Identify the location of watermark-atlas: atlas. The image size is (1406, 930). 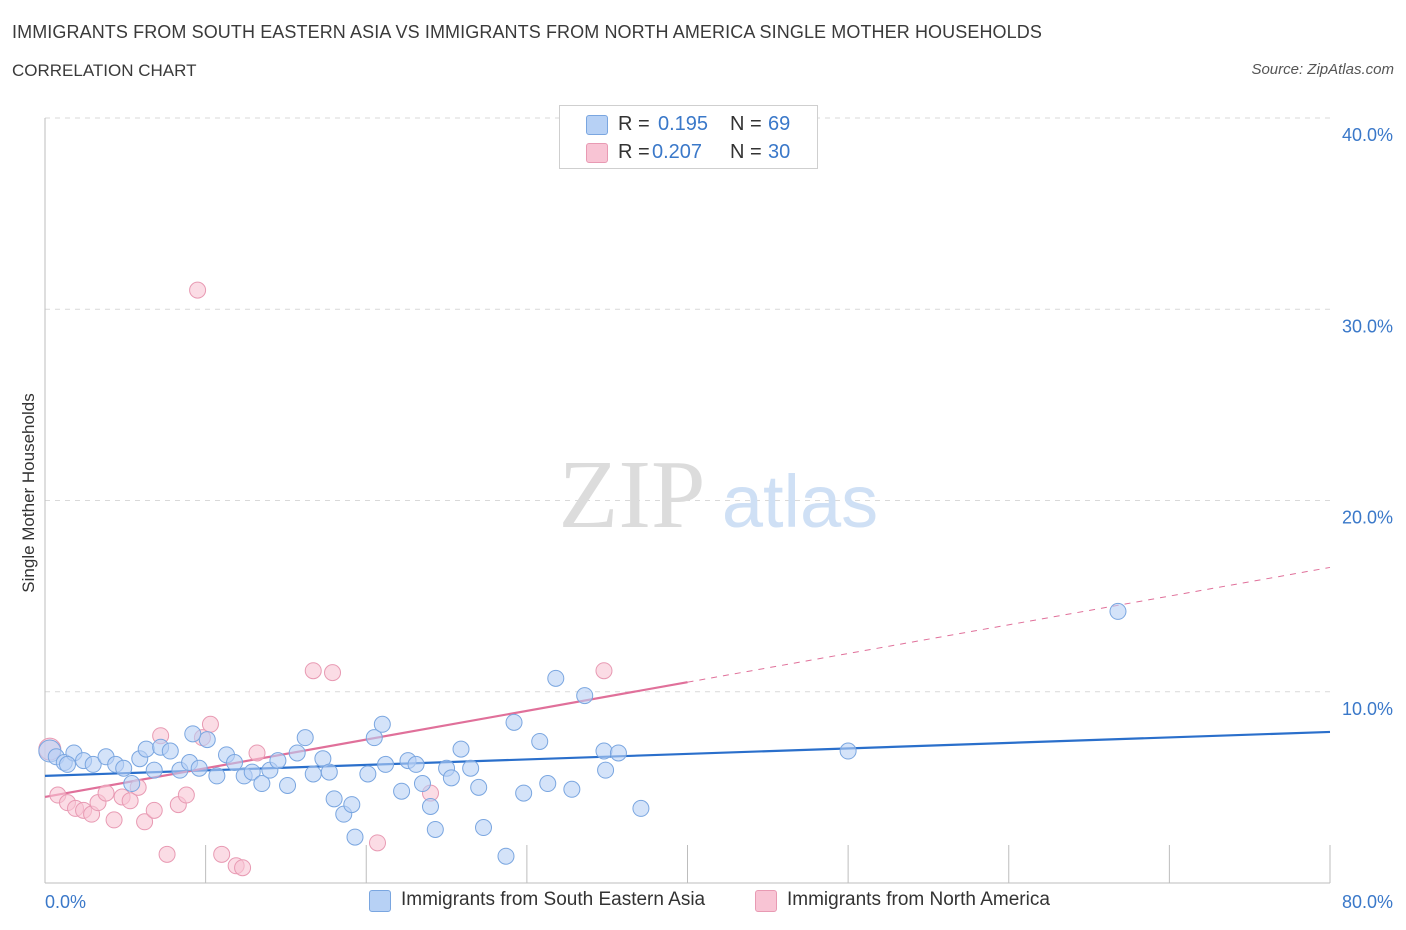
(800, 501).